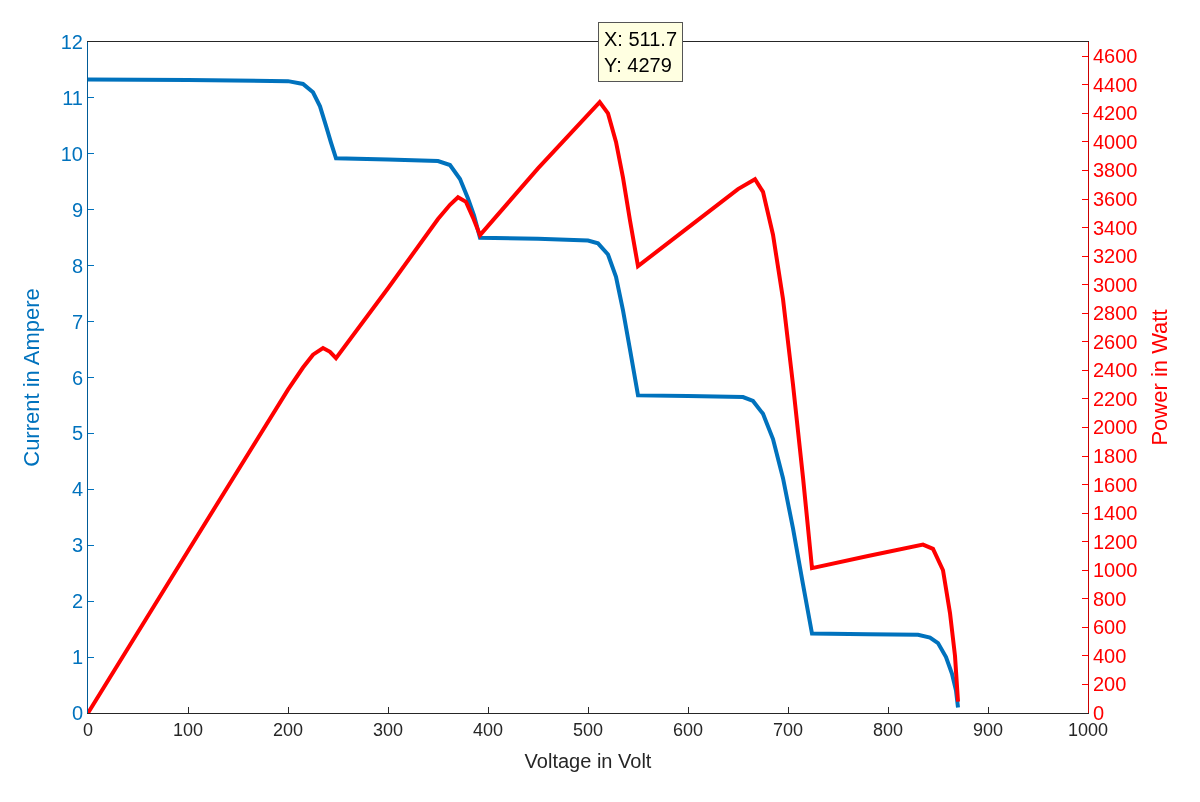 This screenshot has height=802, width=1200. Describe the element at coordinates (1115, 398) in the screenshot. I see `y2-tick-label: 2200` at that location.